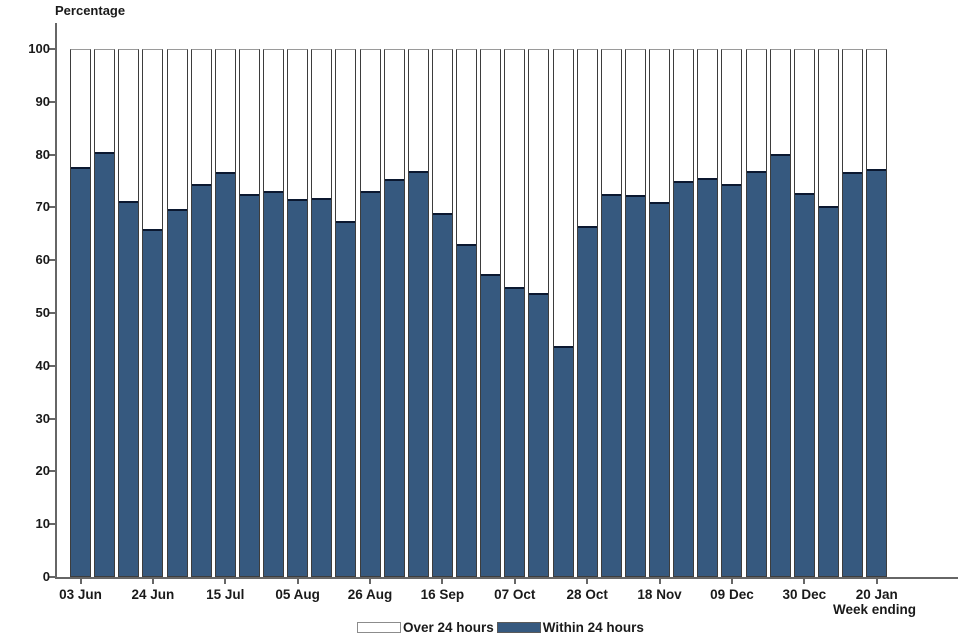 The image size is (960, 640). What do you see at coordinates (42, 207) in the screenshot?
I see `y-tick-label: 70` at bounding box center [42, 207].